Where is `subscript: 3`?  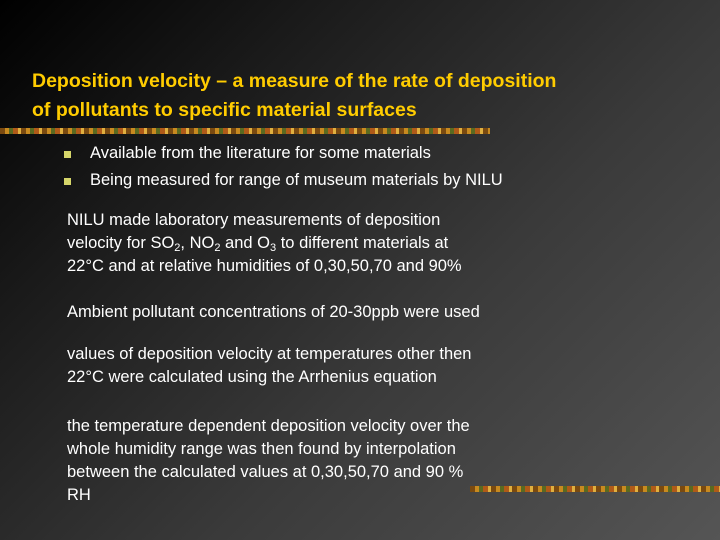 subscript: 3 is located at coordinates (273, 248).